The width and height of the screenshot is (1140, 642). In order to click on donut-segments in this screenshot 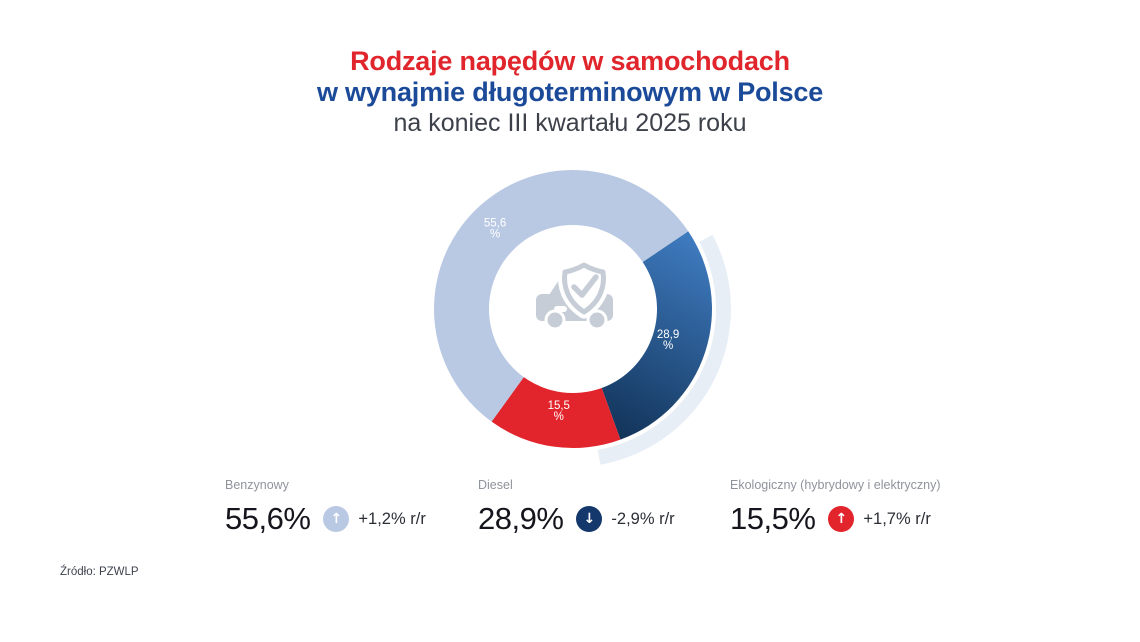, I will do `click(582, 317)`.